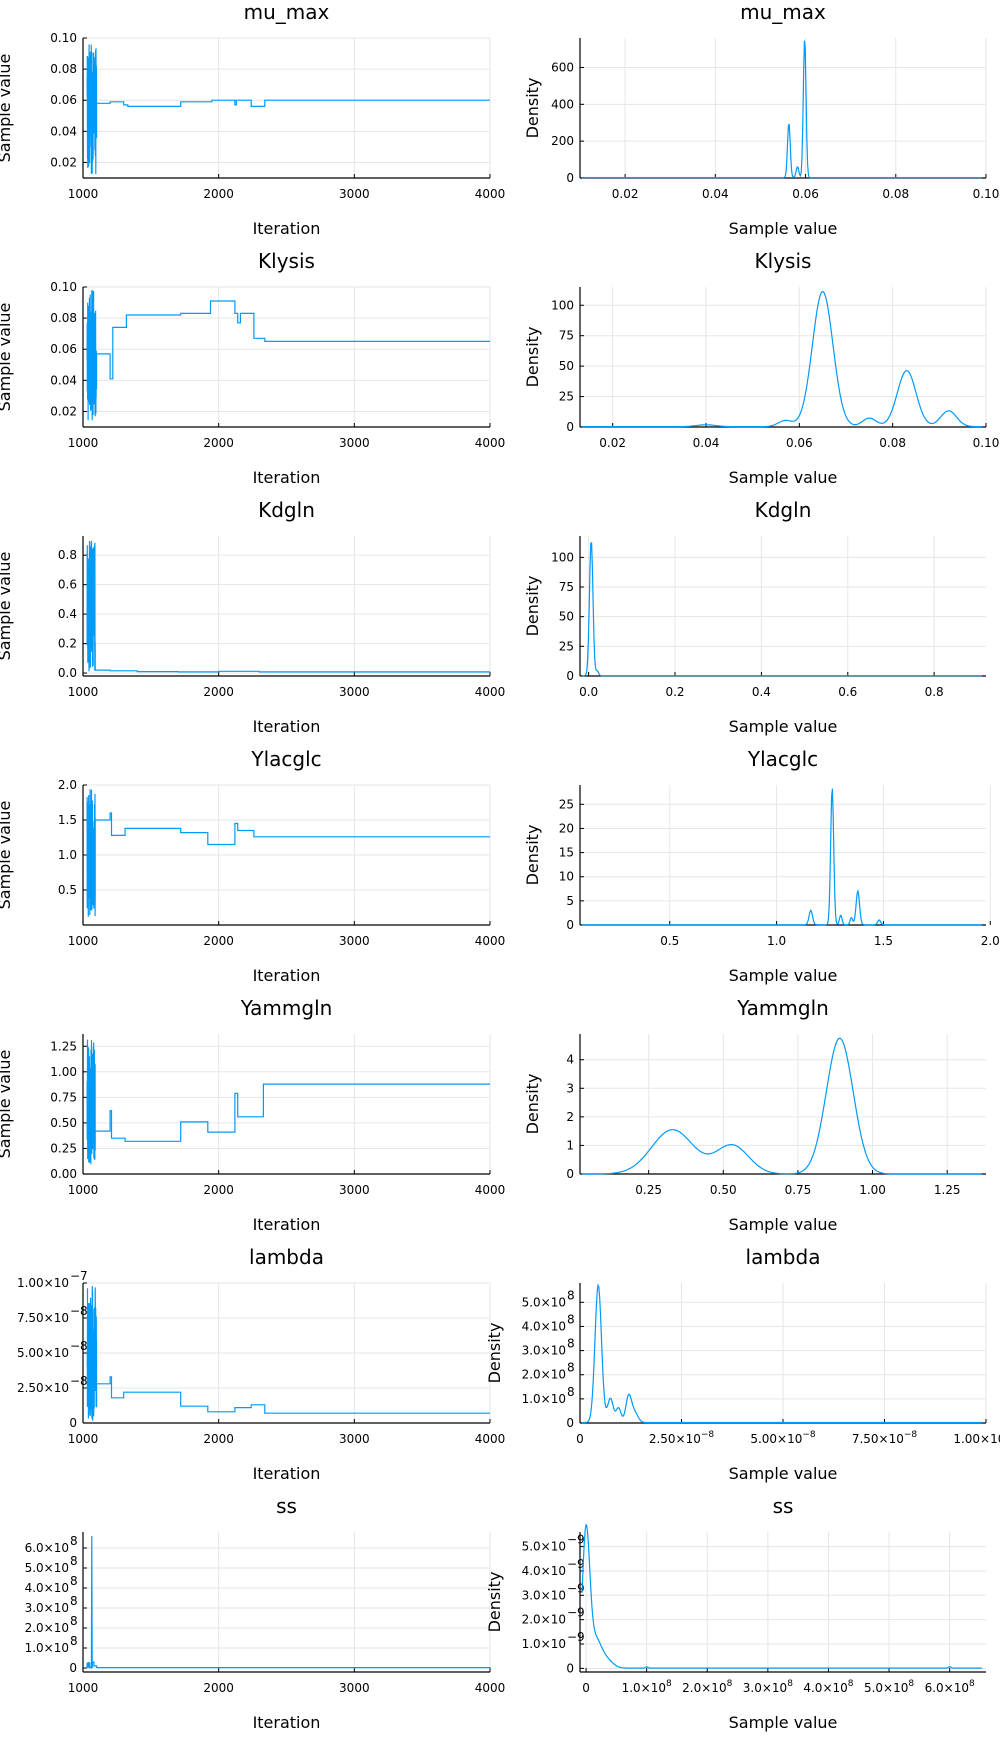  I want to click on x-tick-label: 1.5, so click(883, 941).